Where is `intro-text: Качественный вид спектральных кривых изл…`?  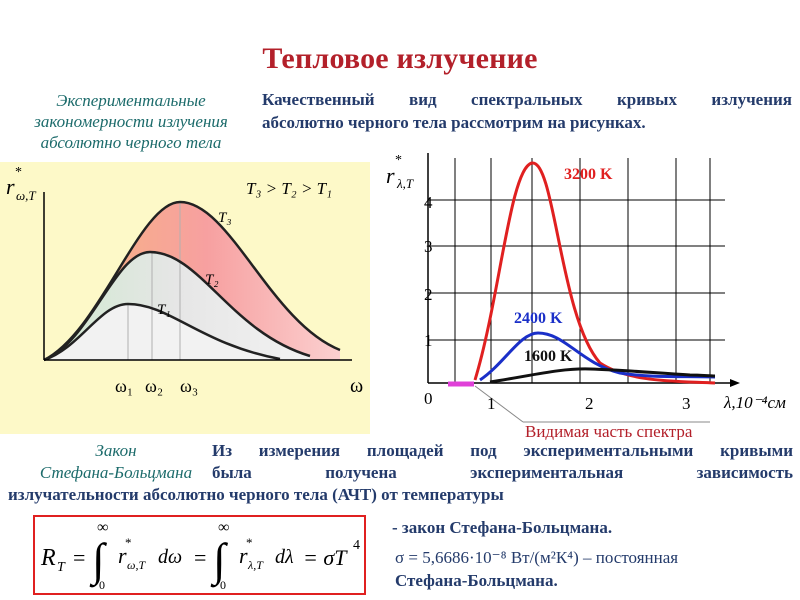
intro-text: Качественный вид спектральных кривых изл… is located at coordinates (527, 111).